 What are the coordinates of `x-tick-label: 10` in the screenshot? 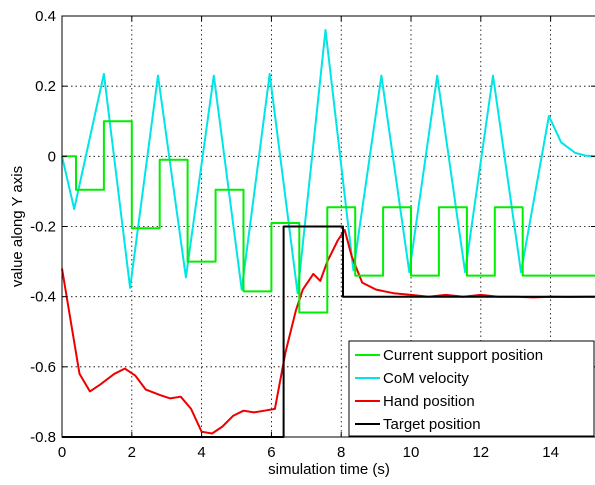 It's located at (411, 452).